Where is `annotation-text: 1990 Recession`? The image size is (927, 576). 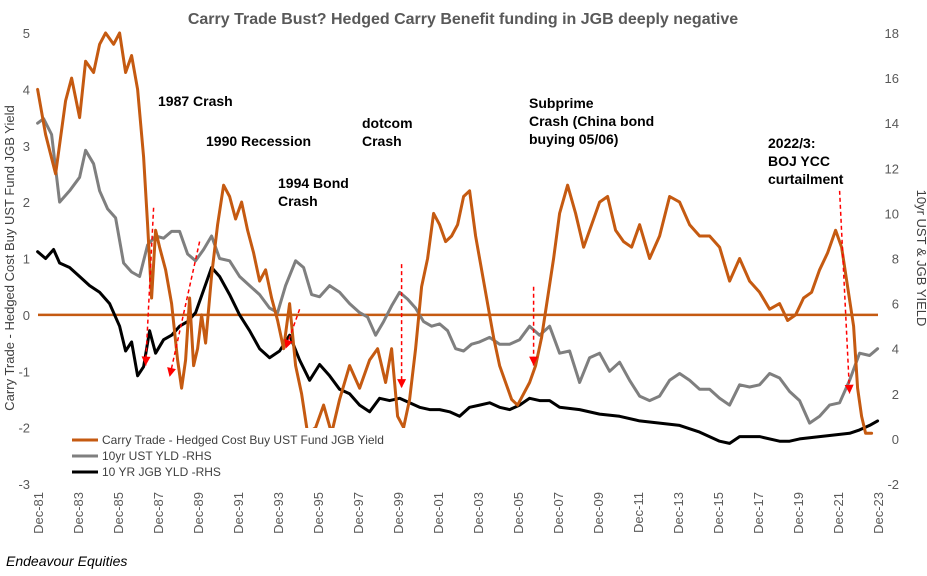 annotation-text: 1990 Recession is located at coordinates (258, 141).